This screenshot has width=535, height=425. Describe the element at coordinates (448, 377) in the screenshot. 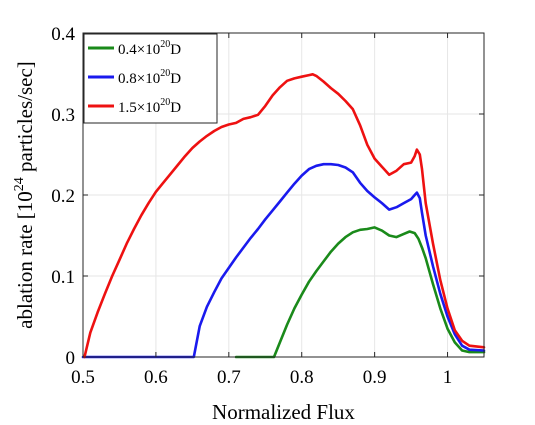

I see `x-tick-label: 1` at that location.